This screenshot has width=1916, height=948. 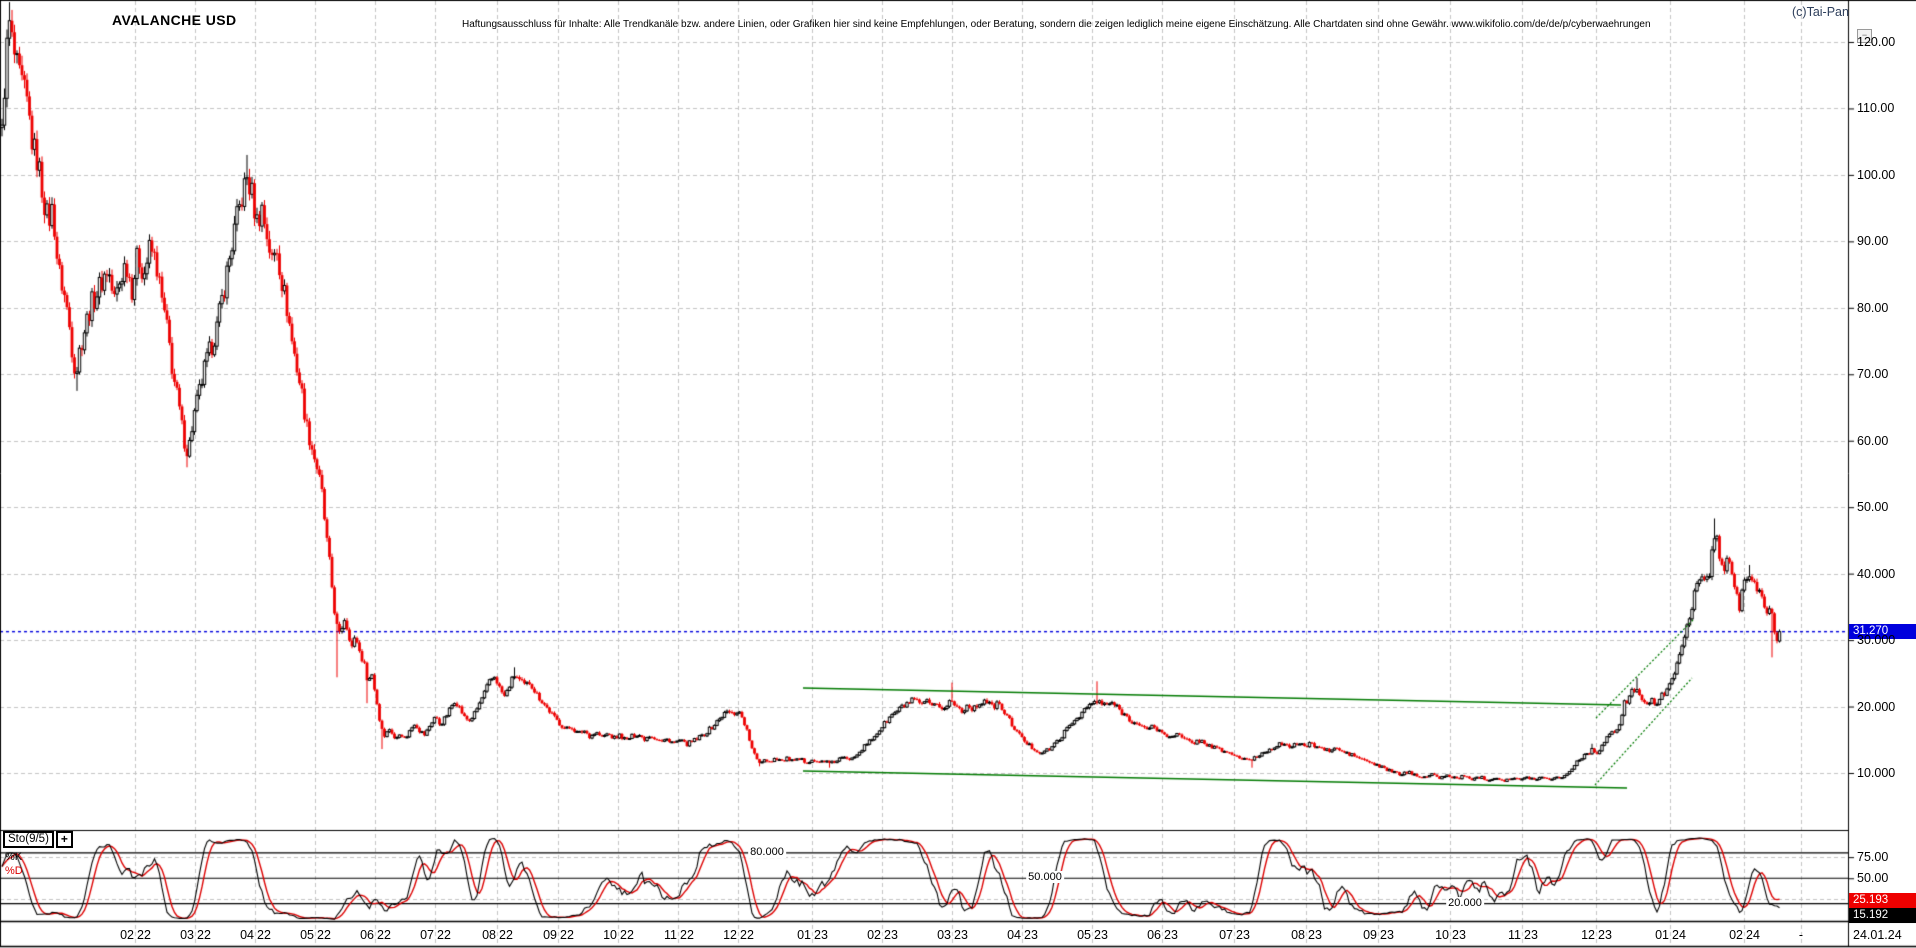 What do you see at coordinates (1873, 374) in the screenshot?
I see `price-axis-label: 70.00` at bounding box center [1873, 374].